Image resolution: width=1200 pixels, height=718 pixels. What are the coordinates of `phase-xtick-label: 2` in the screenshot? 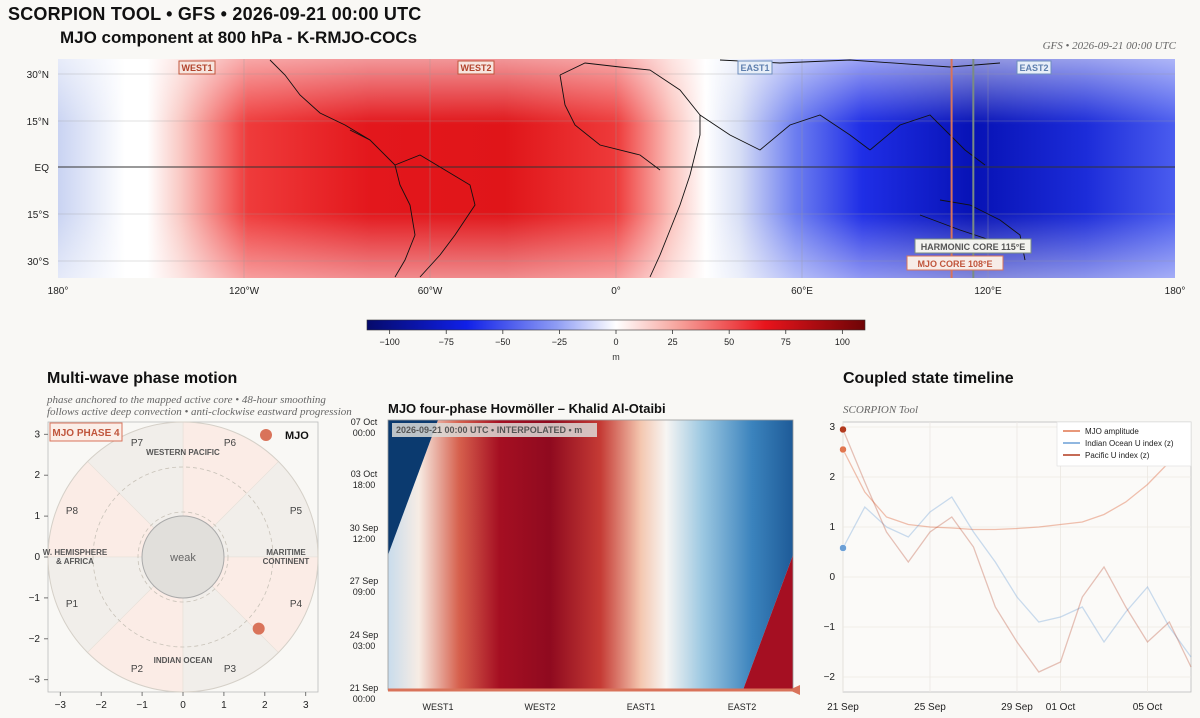 It's located at (265, 705).